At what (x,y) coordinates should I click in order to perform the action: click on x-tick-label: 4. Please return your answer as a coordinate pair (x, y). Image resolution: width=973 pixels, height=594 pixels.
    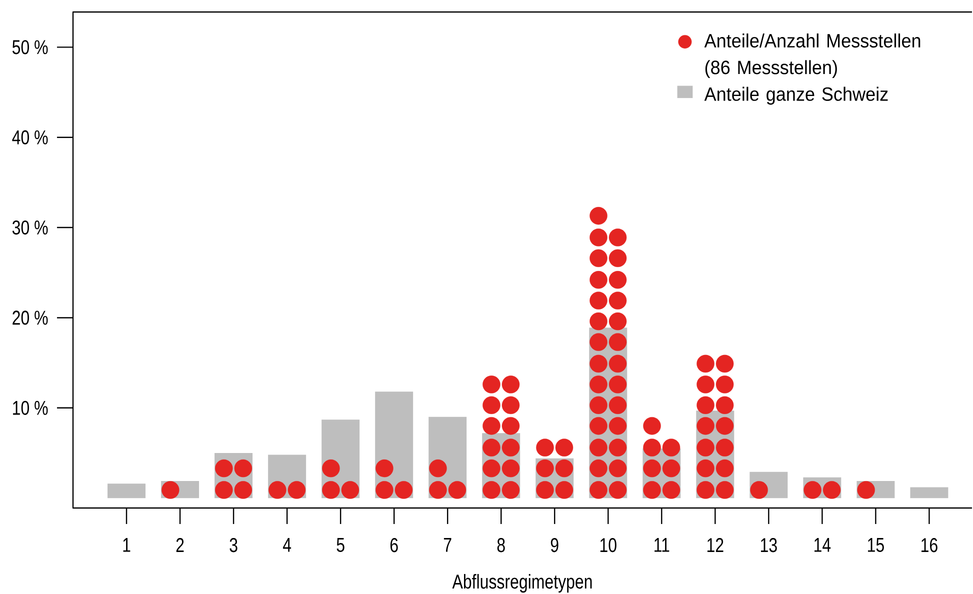
    Looking at the image, I should click on (287, 545).